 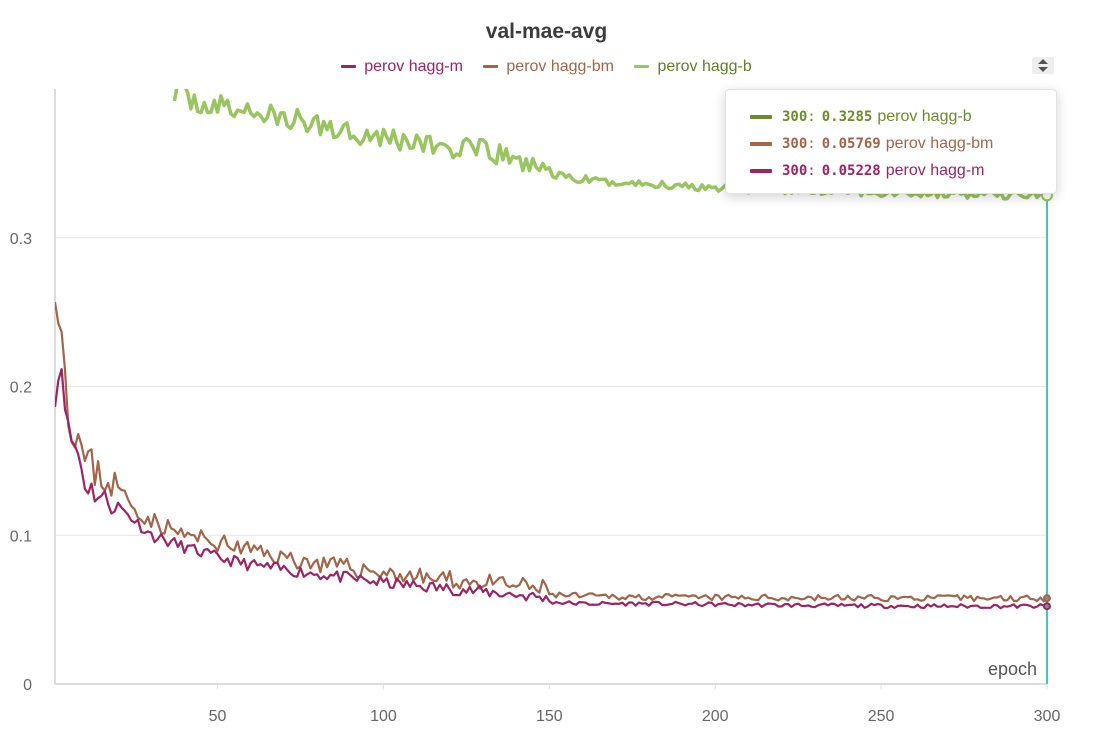 What do you see at coordinates (383, 716) in the screenshot?
I see `x-tick-label: 100` at bounding box center [383, 716].